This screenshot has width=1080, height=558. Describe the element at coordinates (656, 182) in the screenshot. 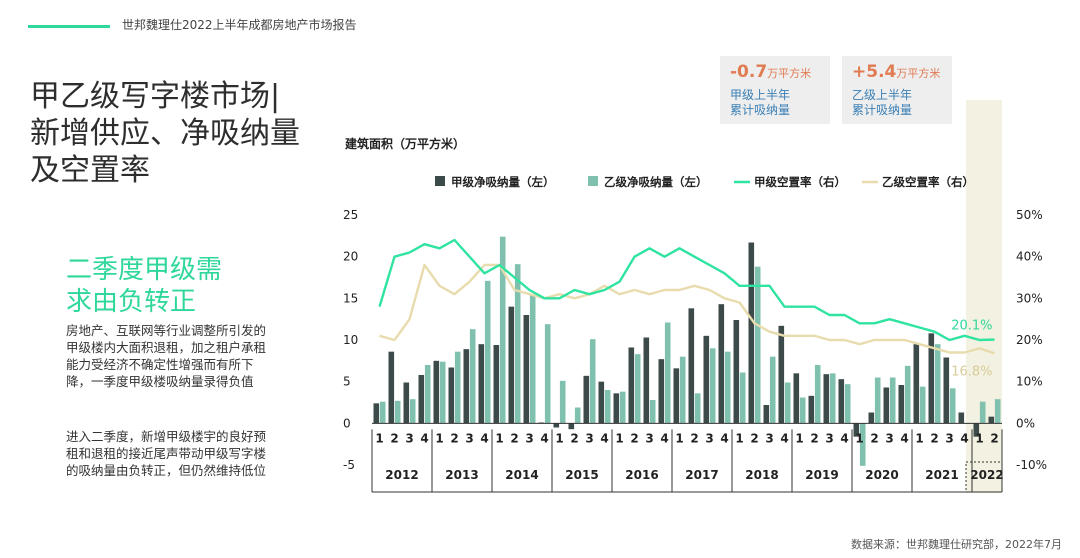

I see `legend-label-2: 乙级净吸纳量（左）` at that location.